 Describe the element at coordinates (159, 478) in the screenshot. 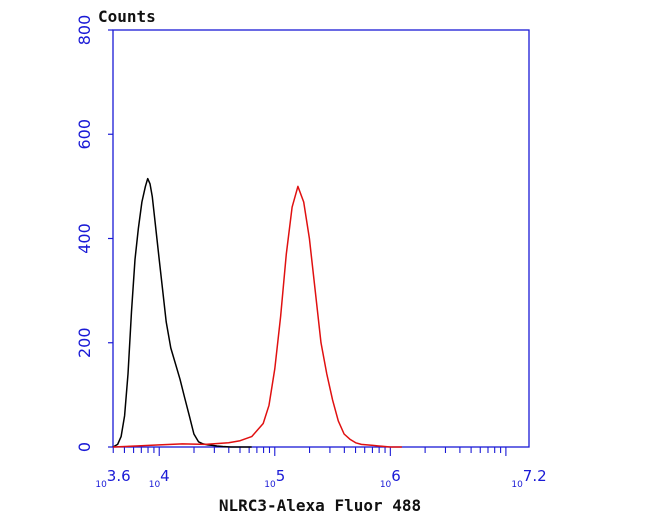

I see `x-tick-label: 10⁴` at that location.